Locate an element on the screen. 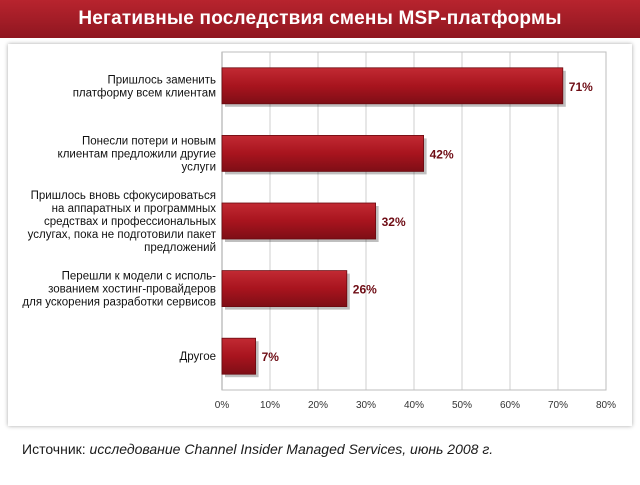 This screenshot has height=485, width=640. category-label-line: предложений is located at coordinates (180, 248).